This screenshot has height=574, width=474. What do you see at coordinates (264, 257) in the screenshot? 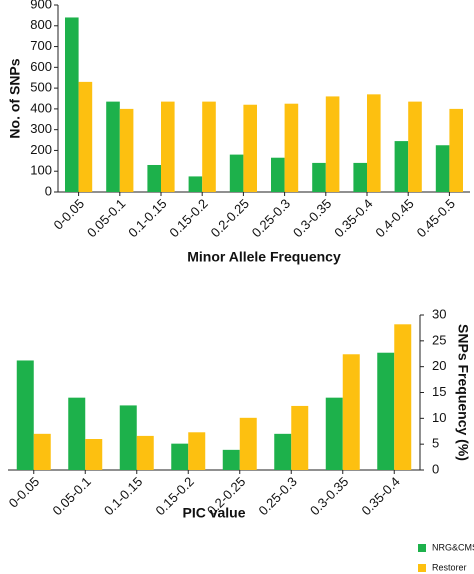
I see `x-axis-label: Minor Allele Frequency` at bounding box center [264, 257].